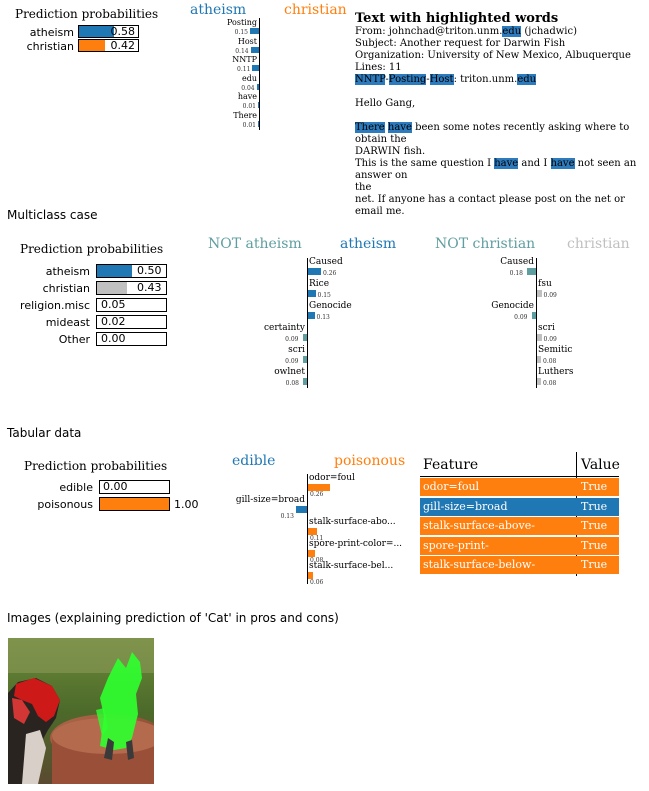 The width and height of the screenshot is (649, 791). What do you see at coordinates (131, 305) in the screenshot?
I see `prob-bar: 0.05` at bounding box center [131, 305].